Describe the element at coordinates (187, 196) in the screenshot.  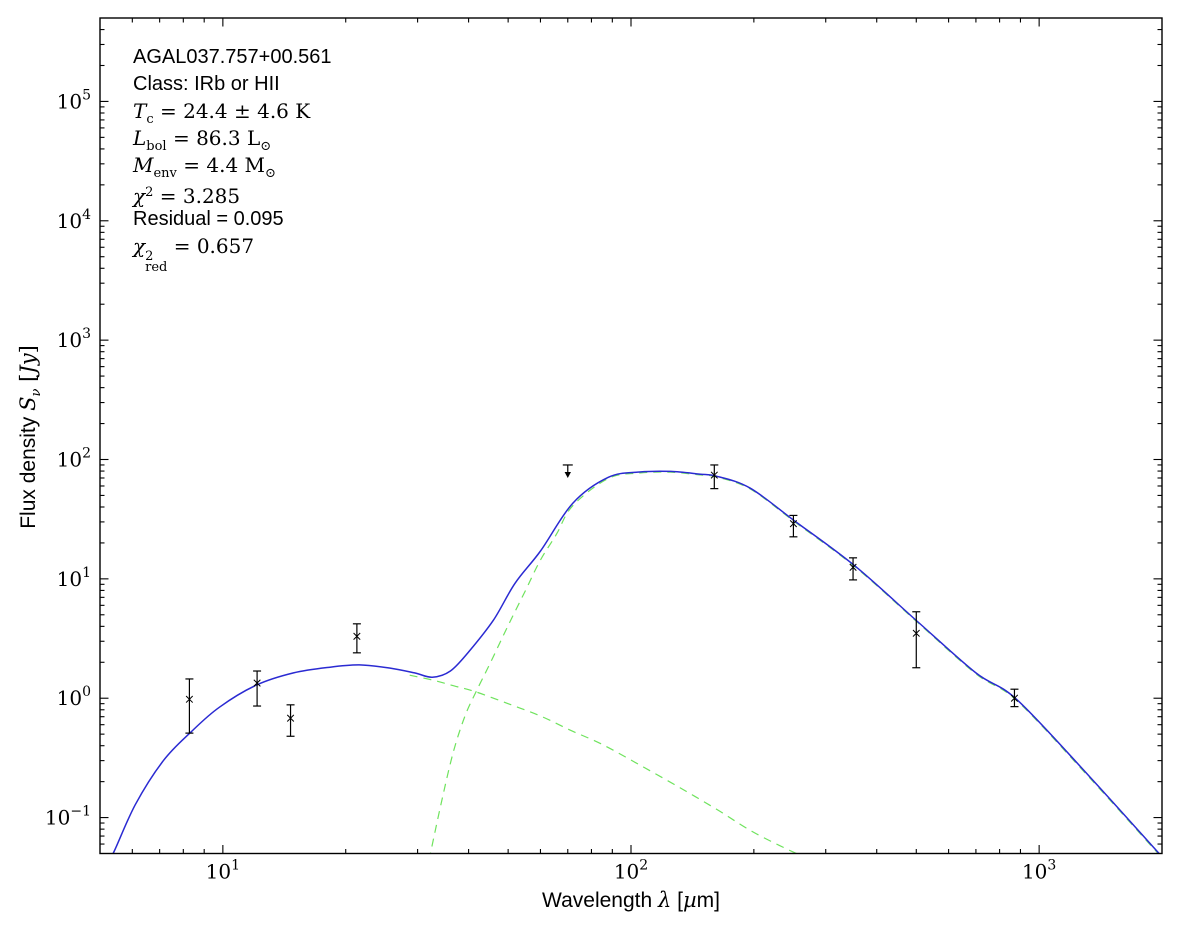
I see `annotation-line: χ2 = 3.285` at that location.